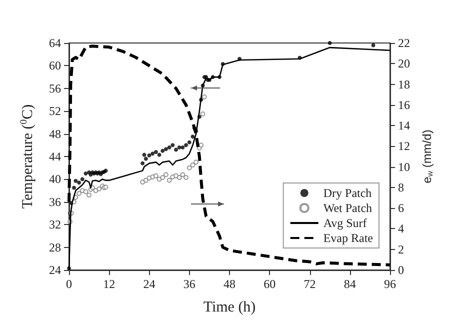 The width and height of the screenshot is (474, 332). What do you see at coordinates (55, 157) in the screenshot?
I see `y-tick-label: 44` at bounding box center [55, 157].